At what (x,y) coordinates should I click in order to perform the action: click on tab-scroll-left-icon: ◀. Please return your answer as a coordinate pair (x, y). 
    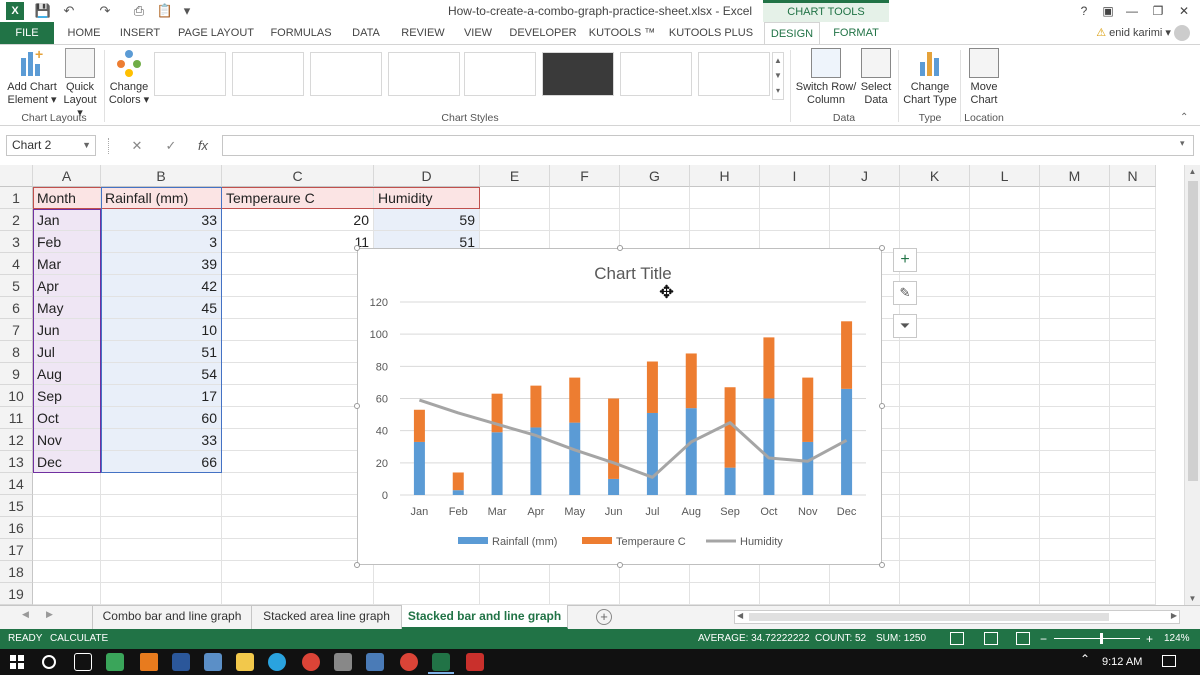
    Looking at the image, I should click on (25, 614).